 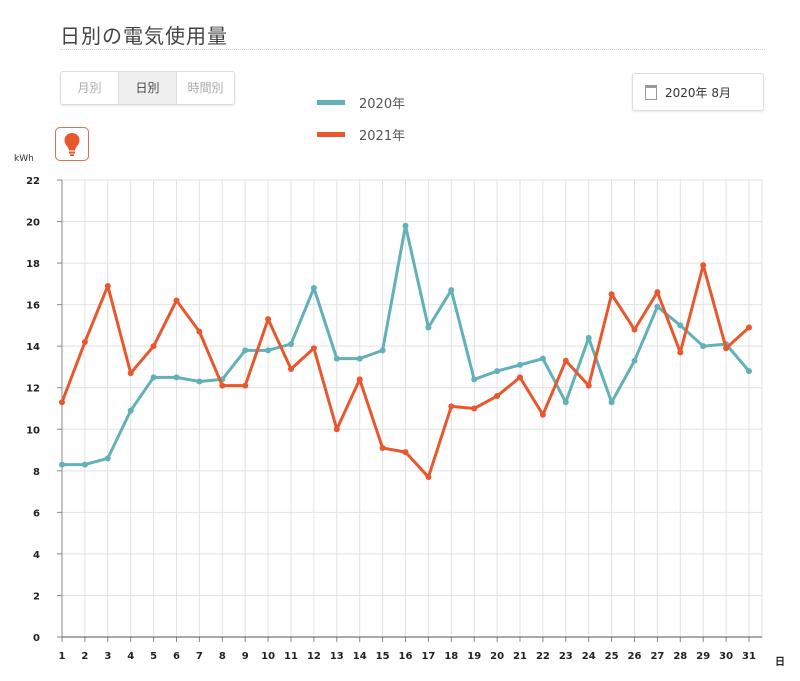 I want to click on x-tick-label: 27, so click(x=657, y=656).